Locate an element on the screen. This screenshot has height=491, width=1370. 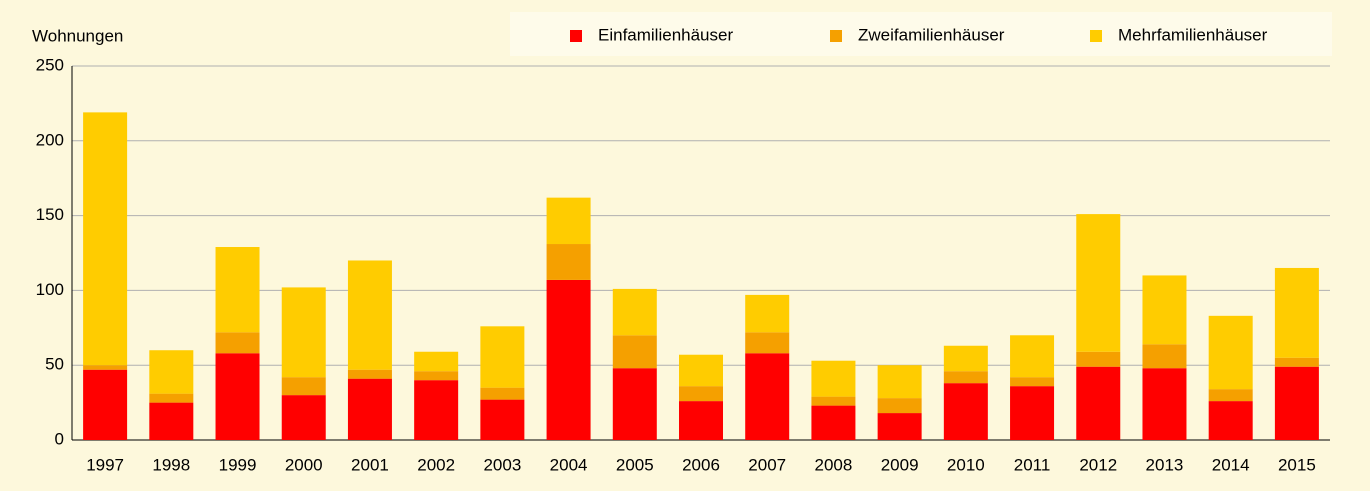
x-tick-label: 2004 is located at coordinates (569, 464).